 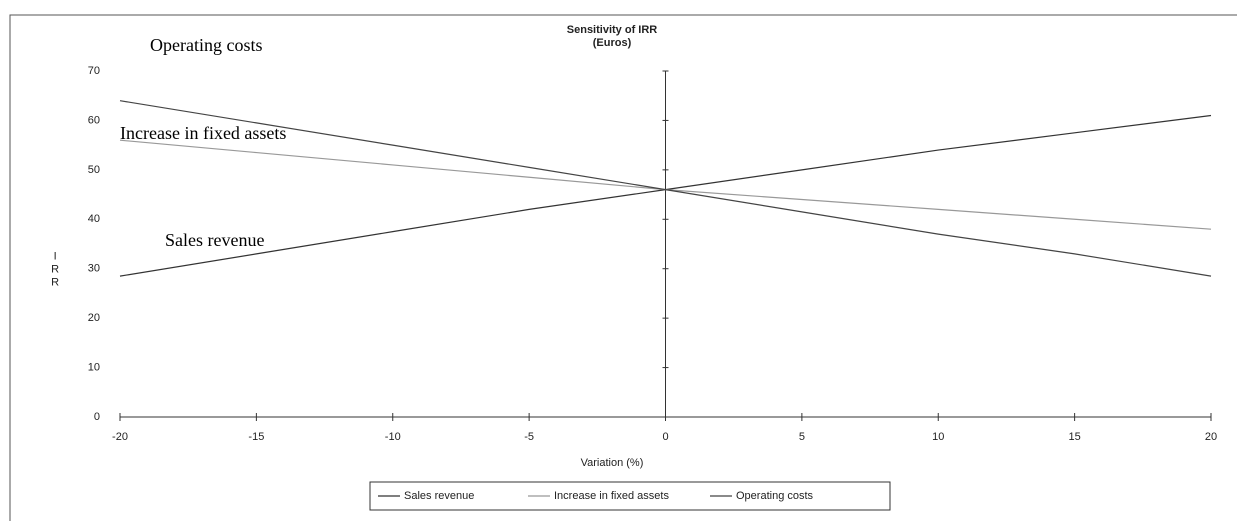 What do you see at coordinates (203, 133) in the screenshot?
I see `annotation: Increase in fixed assets` at bounding box center [203, 133].